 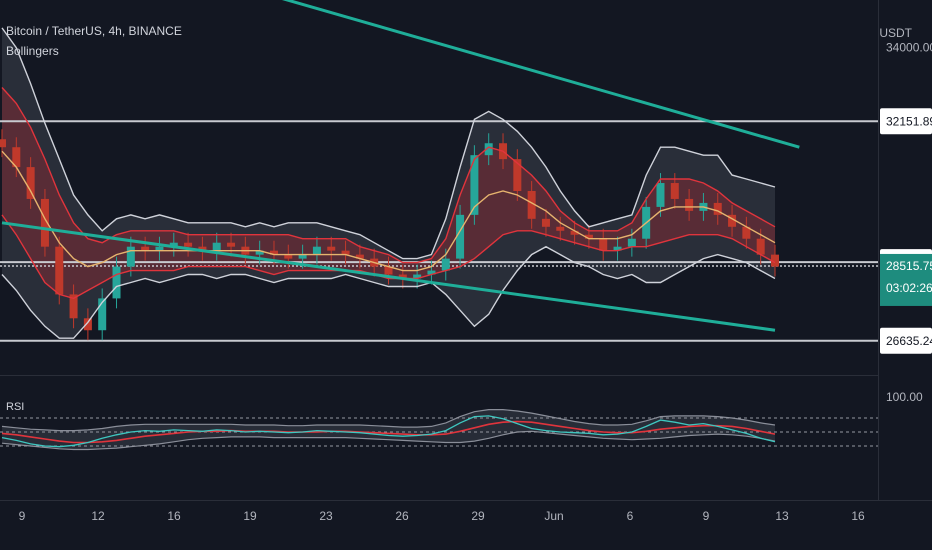 I want to click on rsi-axis-tick: 100.00, so click(x=904, y=397).